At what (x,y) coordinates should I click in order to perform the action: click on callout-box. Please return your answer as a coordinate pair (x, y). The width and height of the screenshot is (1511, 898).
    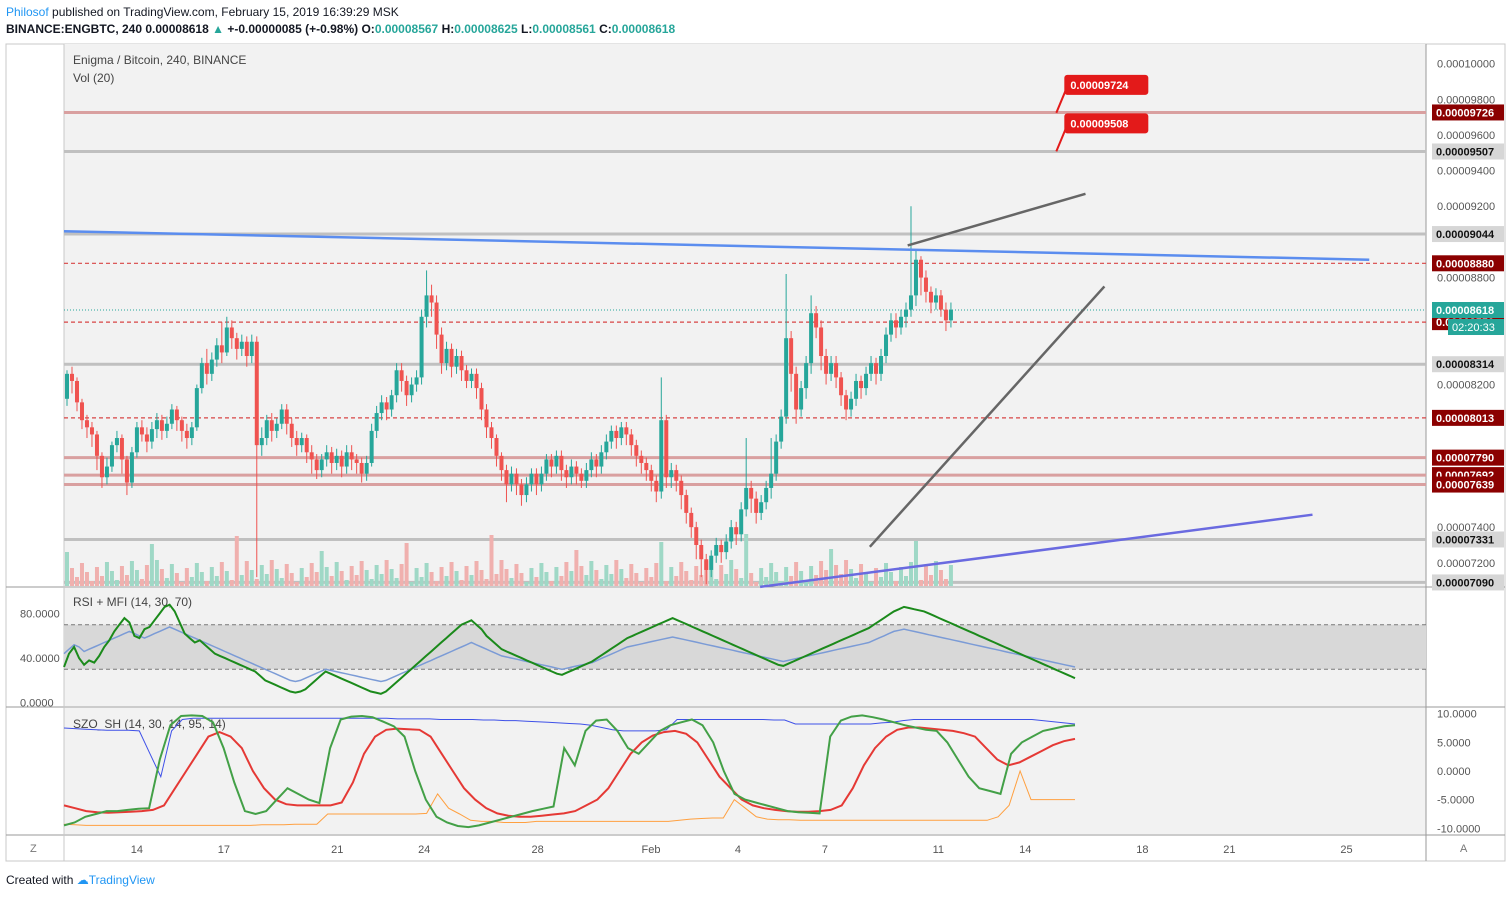
    Looking at the image, I should click on (1106, 84).